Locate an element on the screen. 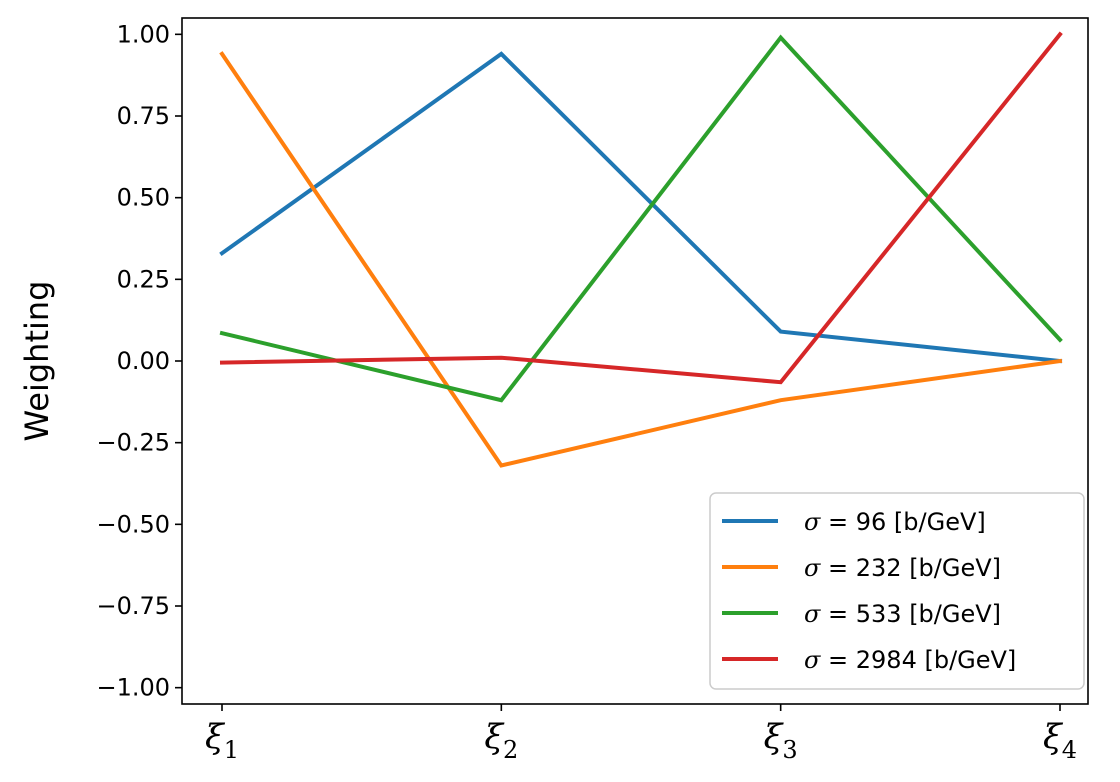 The height and width of the screenshot is (782, 1120). y-tick-label: 0.50 is located at coordinates (143, 198).